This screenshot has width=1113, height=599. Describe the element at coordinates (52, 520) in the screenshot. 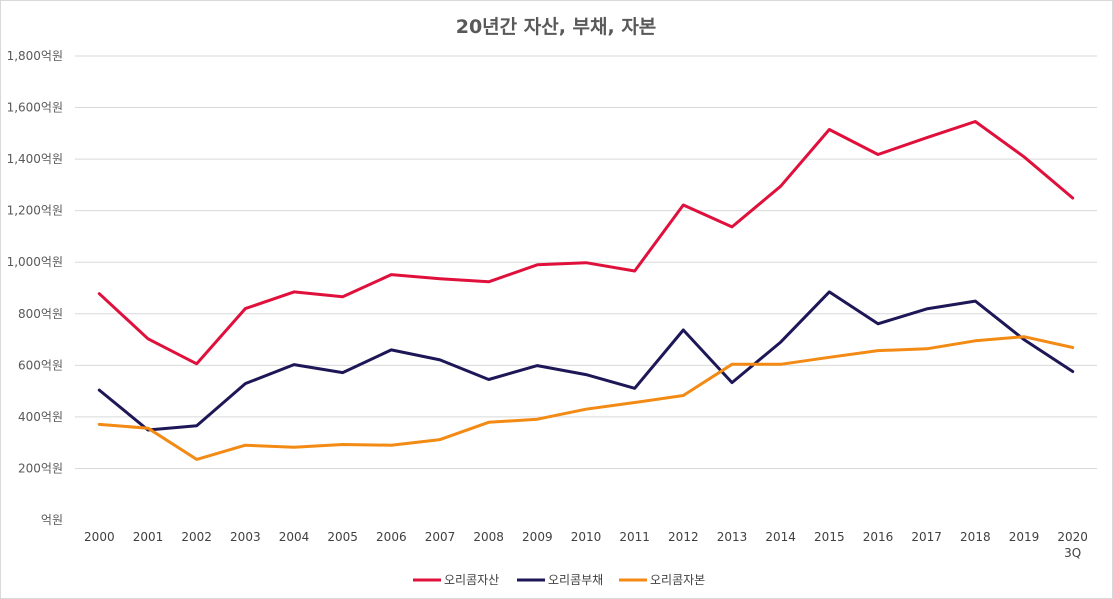

I see `y-tick-label: 억원` at that location.